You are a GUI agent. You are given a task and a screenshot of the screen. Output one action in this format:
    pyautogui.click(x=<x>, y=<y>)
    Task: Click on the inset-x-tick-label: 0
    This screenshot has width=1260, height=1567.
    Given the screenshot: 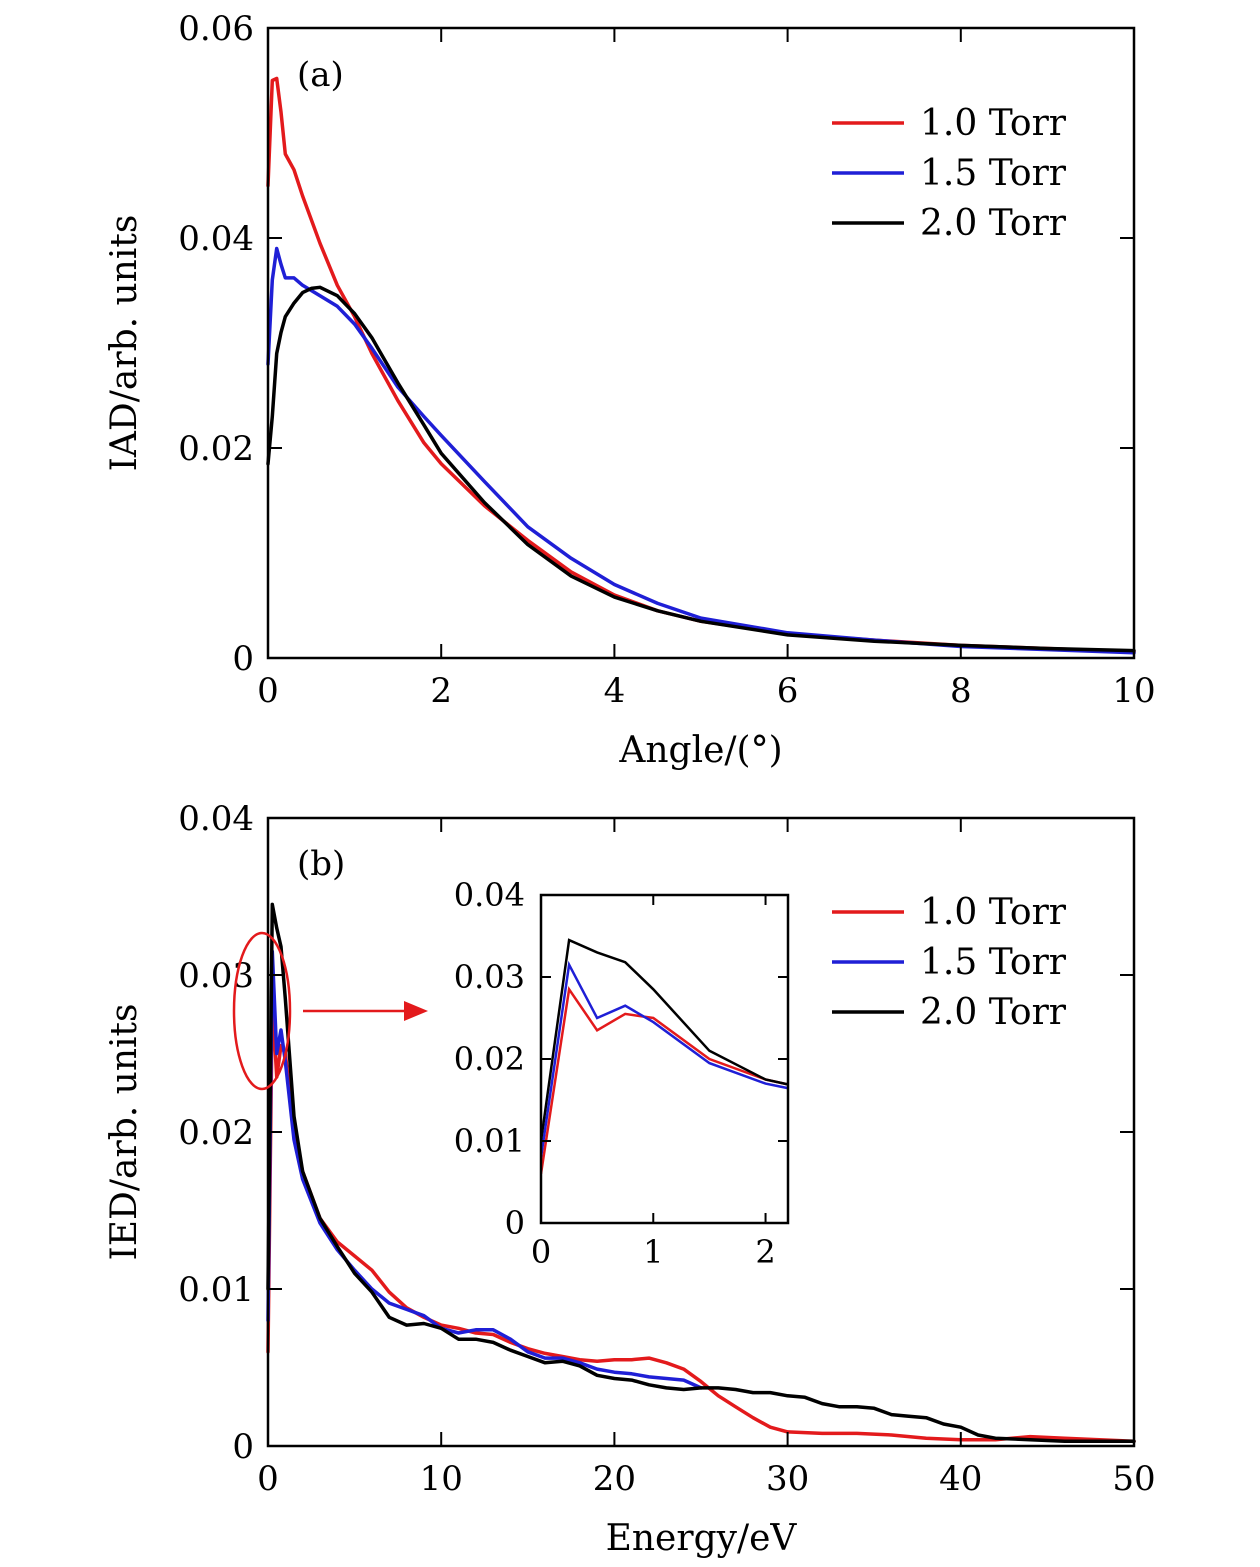 What is the action you would take?
    pyautogui.click(x=541, y=1252)
    